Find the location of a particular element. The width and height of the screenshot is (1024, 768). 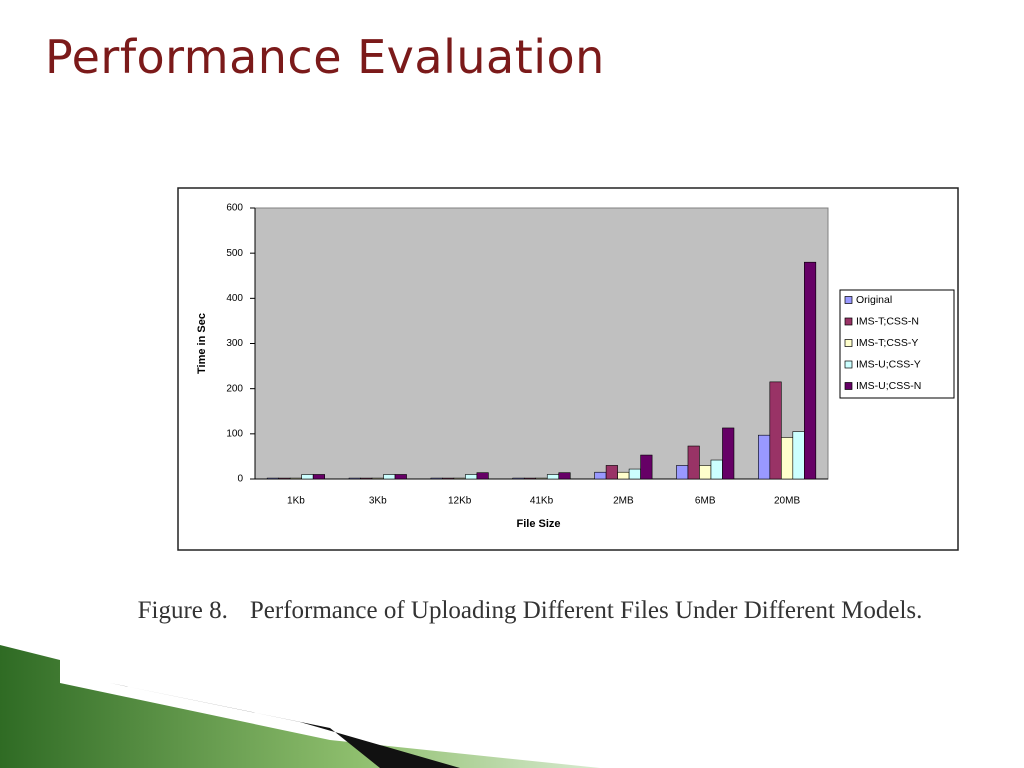

x-tick-label: 6MB is located at coordinates (705, 501).